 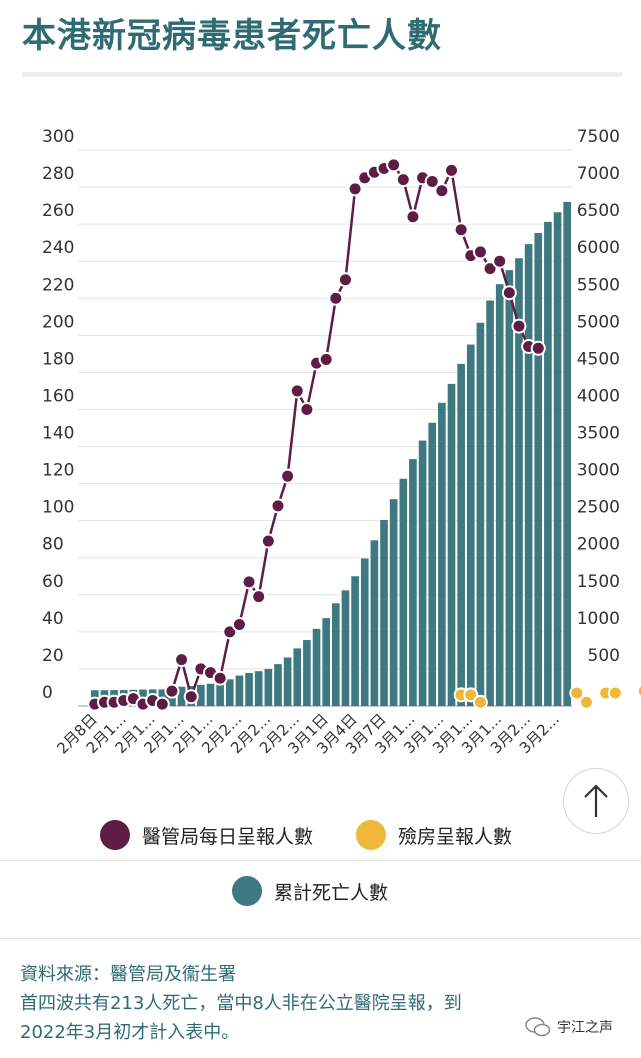 What do you see at coordinates (58, 248) in the screenshot?
I see `left-tick-label: 240` at bounding box center [58, 248].